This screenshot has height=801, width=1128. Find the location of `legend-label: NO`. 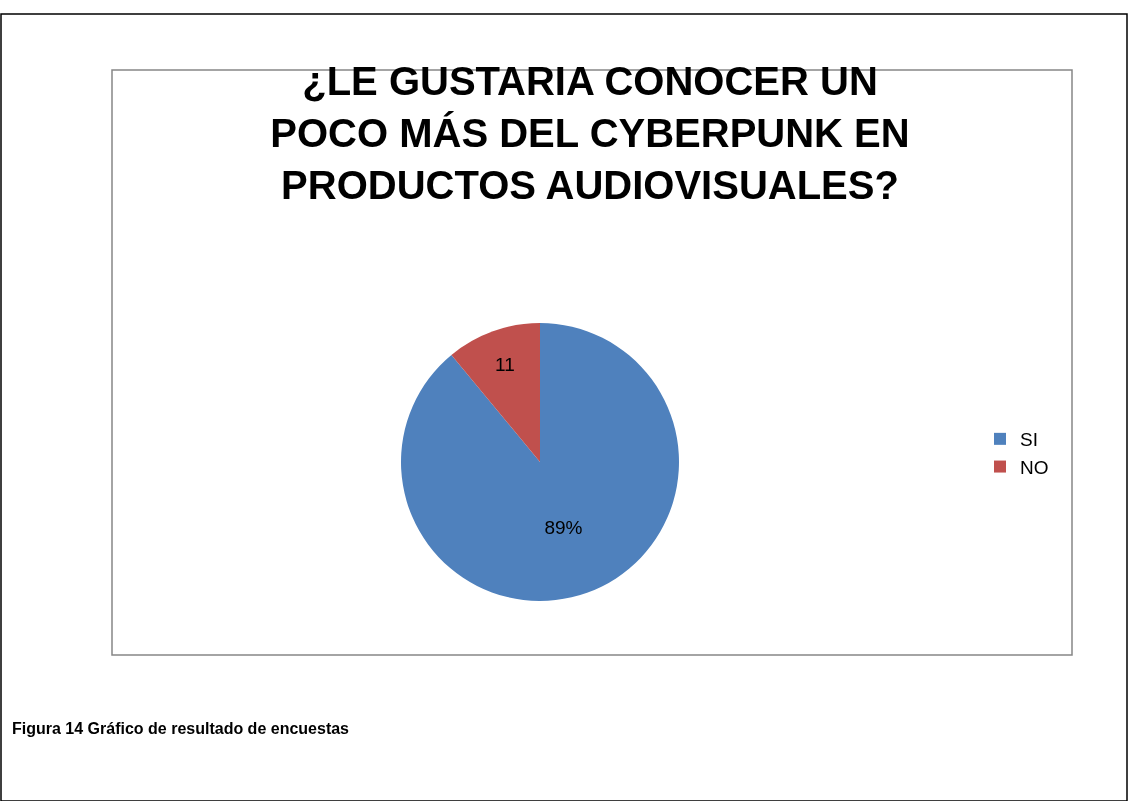

legend-label: NO is located at coordinates (1034, 467).